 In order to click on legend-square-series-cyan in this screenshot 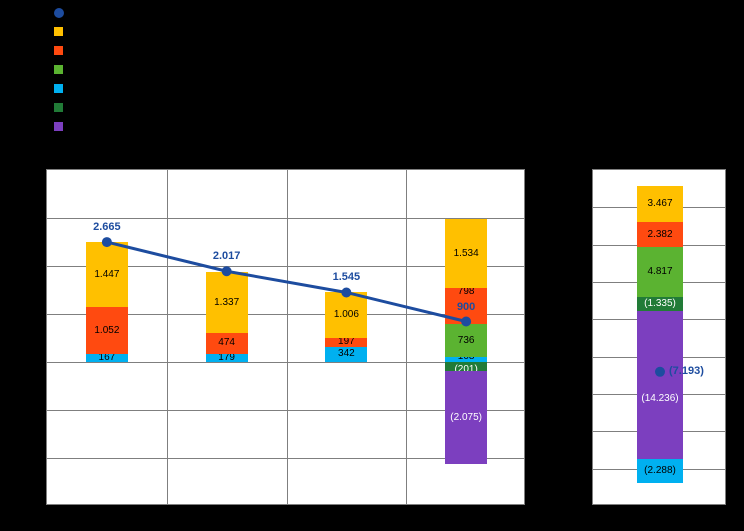, I will do `click(58, 88)`.